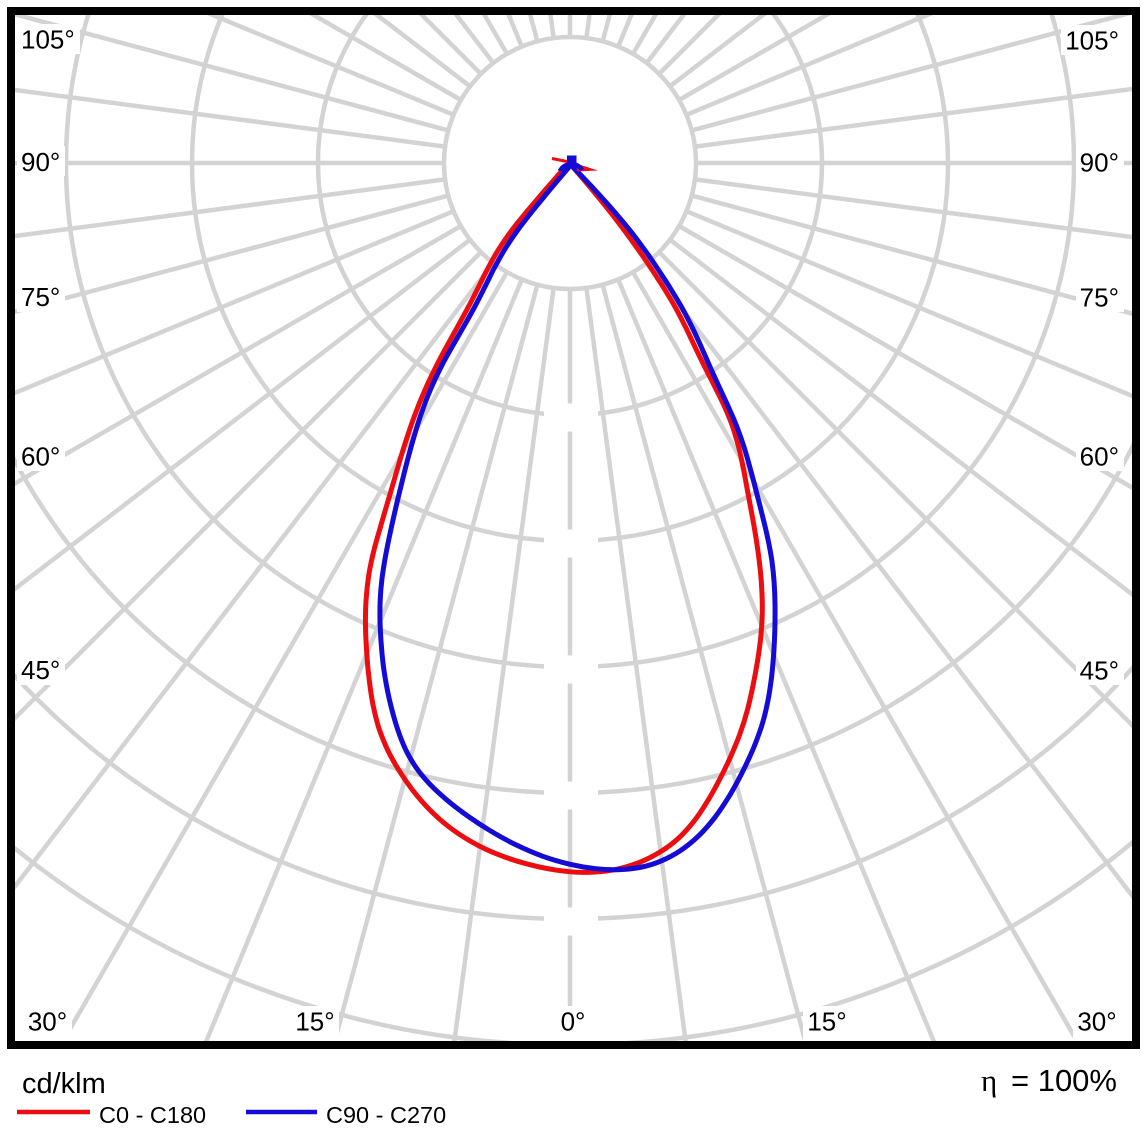  I want to click on svg-text: C0 - C180, so click(152, 1115).